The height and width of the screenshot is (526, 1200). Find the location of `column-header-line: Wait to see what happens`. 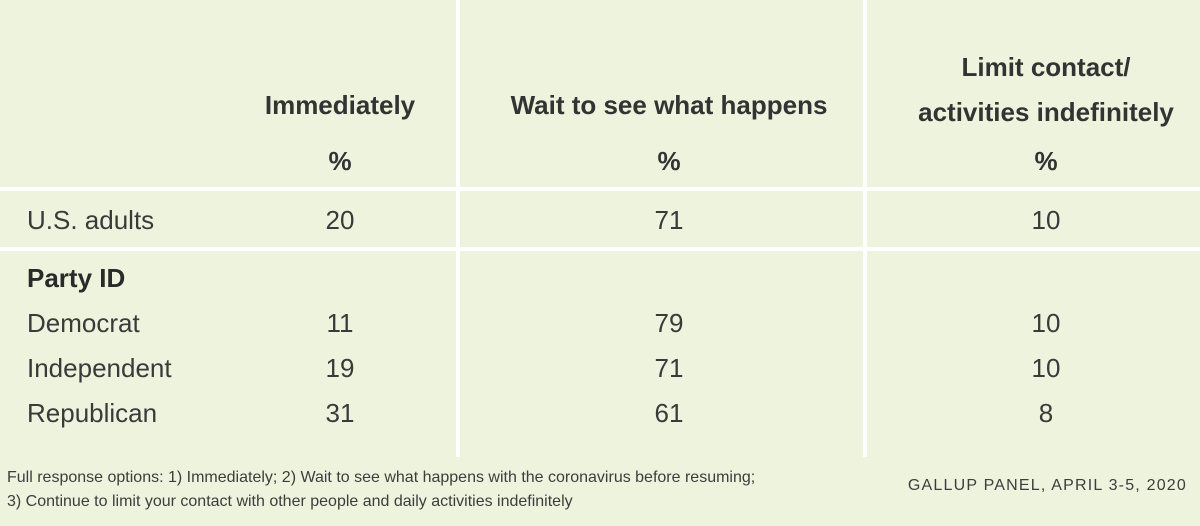

column-header-line: Wait to see what happens is located at coordinates (669, 105).